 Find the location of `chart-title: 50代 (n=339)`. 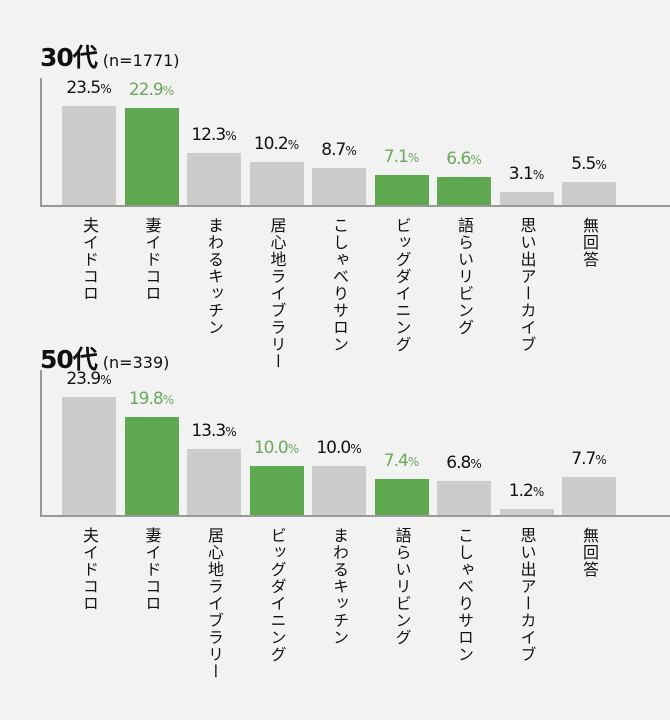

chart-title: 50代 (n=339) is located at coordinates (104, 358).